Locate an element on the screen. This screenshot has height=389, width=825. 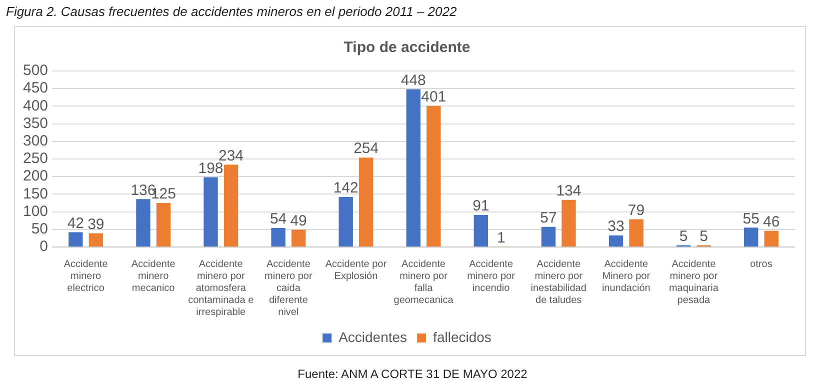
x-tick-label: Accidente minero por atomosfera contaminada e irrespirable is located at coordinates (221, 288).